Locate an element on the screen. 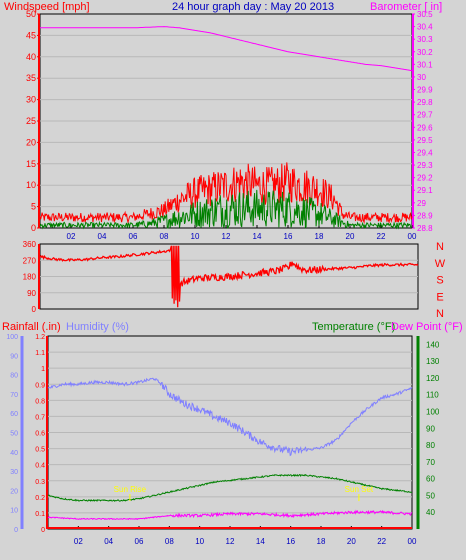 Image resolution: width=466 pixels, height=560 pixels. rain-tick-label: 0.5 is located at coordinates (40, 450).